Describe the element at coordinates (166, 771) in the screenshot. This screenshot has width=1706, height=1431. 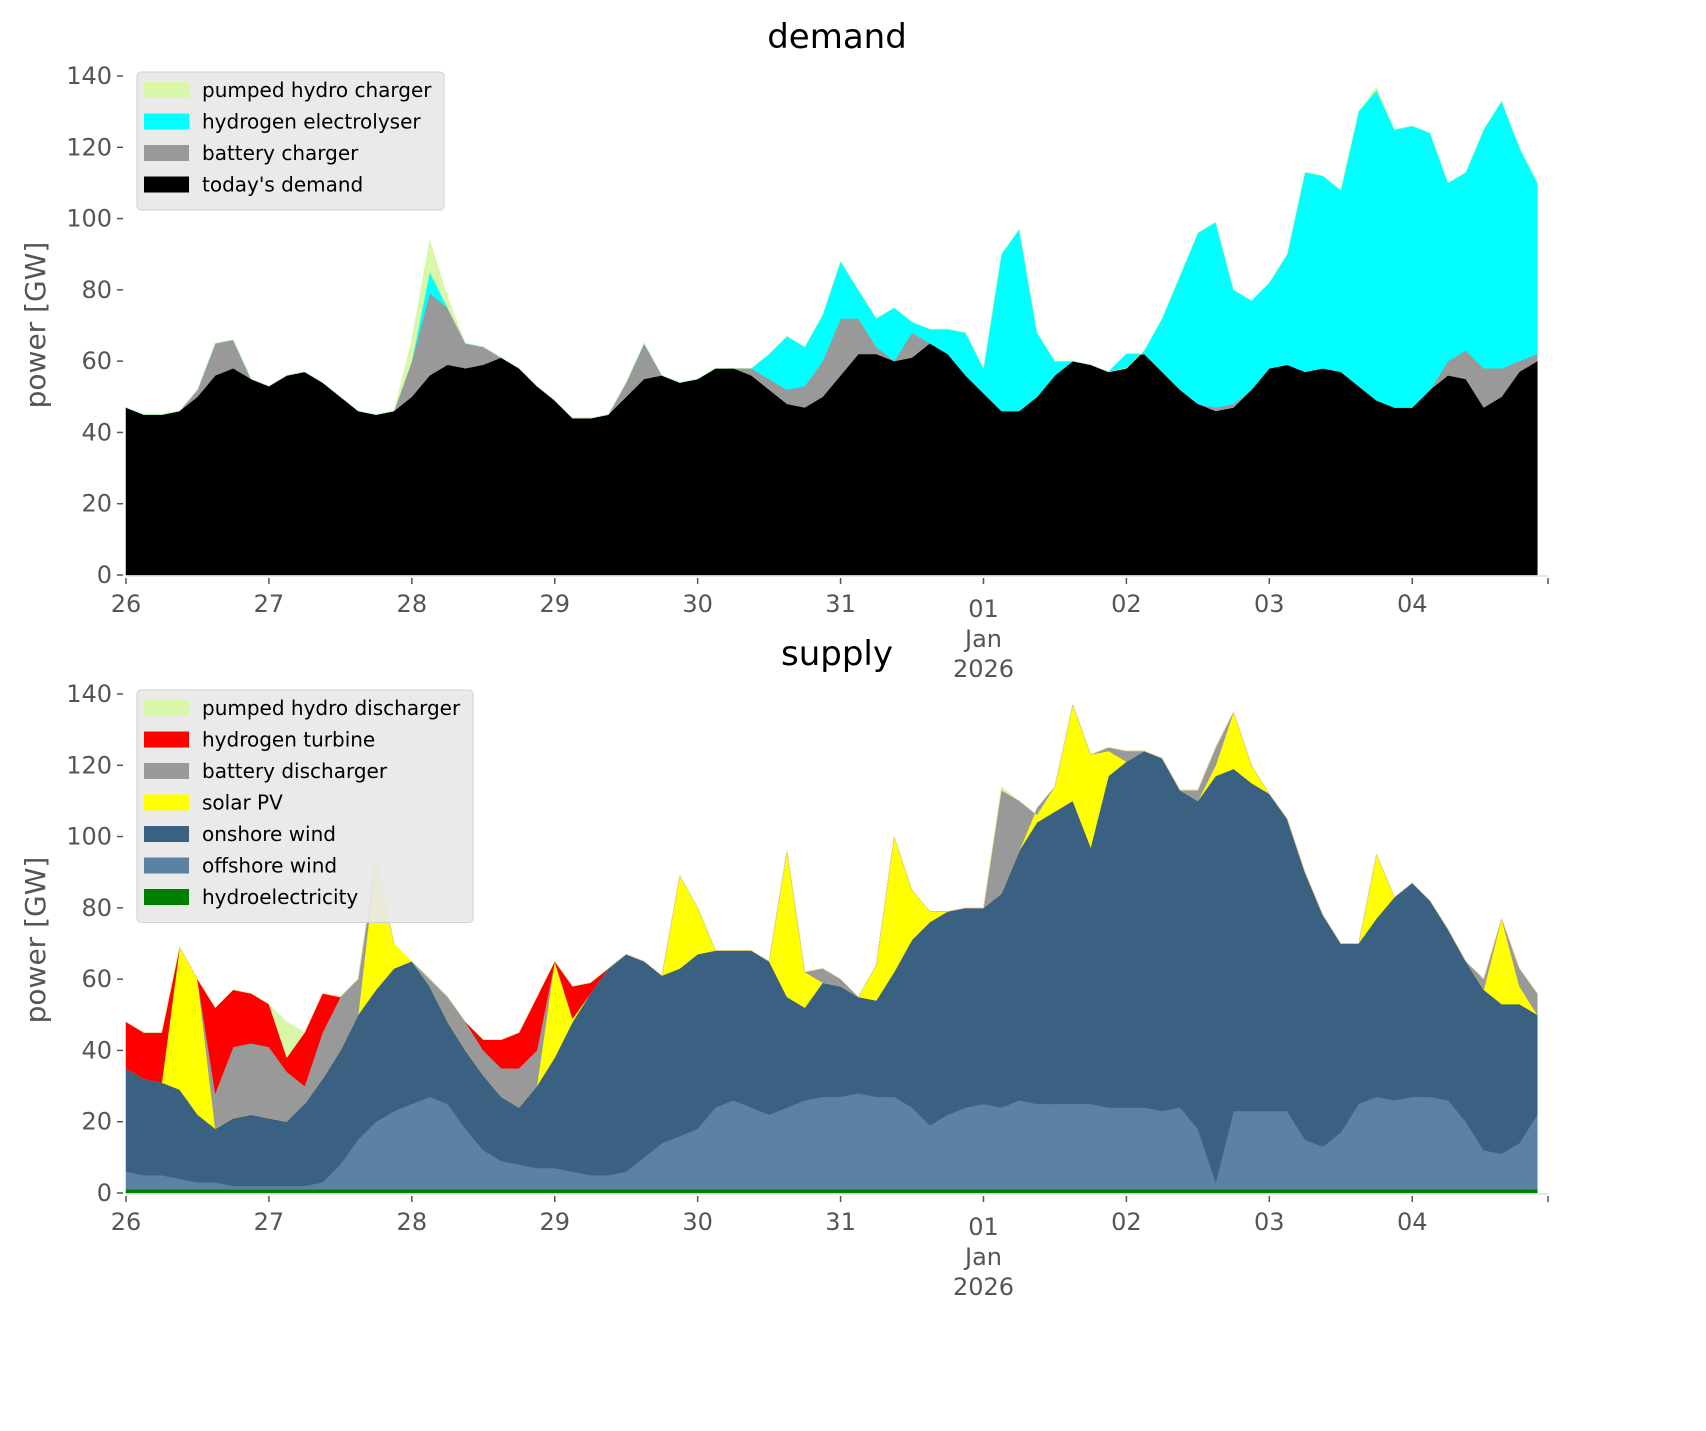
I see `legend-swatch-battery-discharger` at that location.